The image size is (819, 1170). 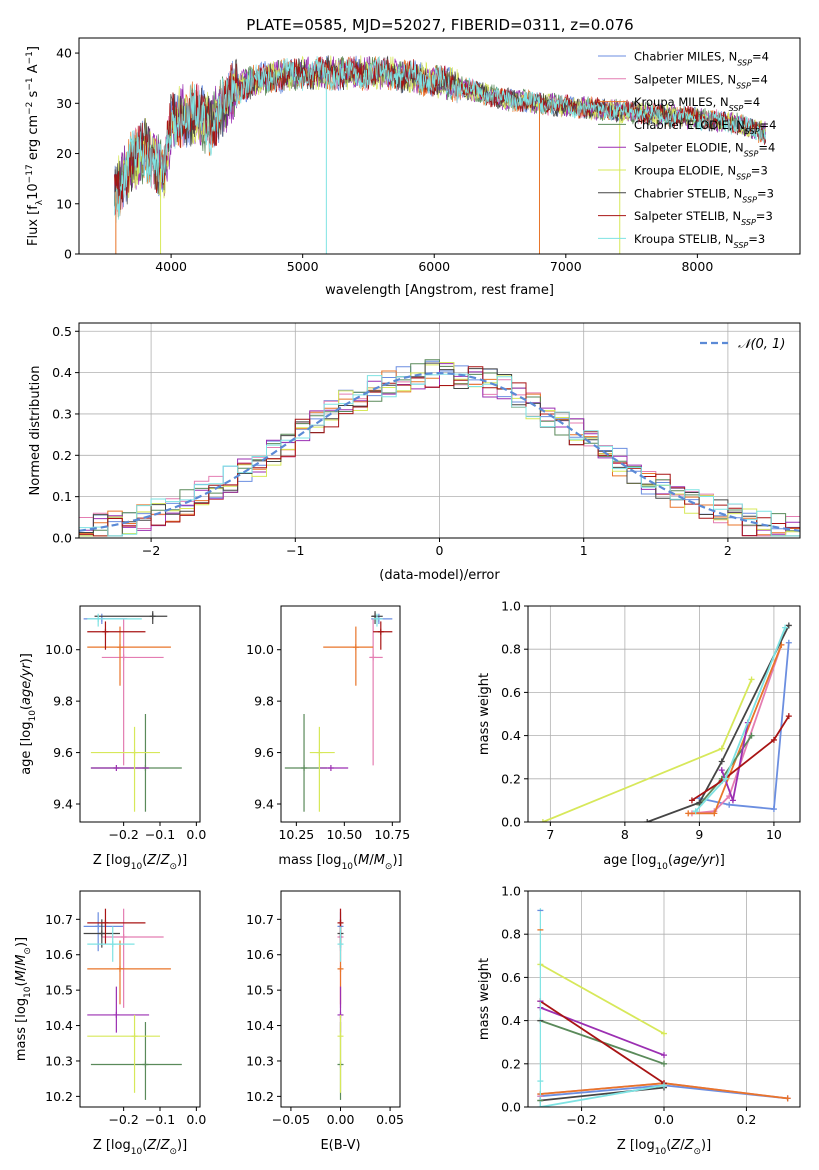 What do you see at coordinates (705, 127) in the screenshot?
I see `legend-label: Chabrier ELODIE, NSSP=4` at bounding box center [705, 127].